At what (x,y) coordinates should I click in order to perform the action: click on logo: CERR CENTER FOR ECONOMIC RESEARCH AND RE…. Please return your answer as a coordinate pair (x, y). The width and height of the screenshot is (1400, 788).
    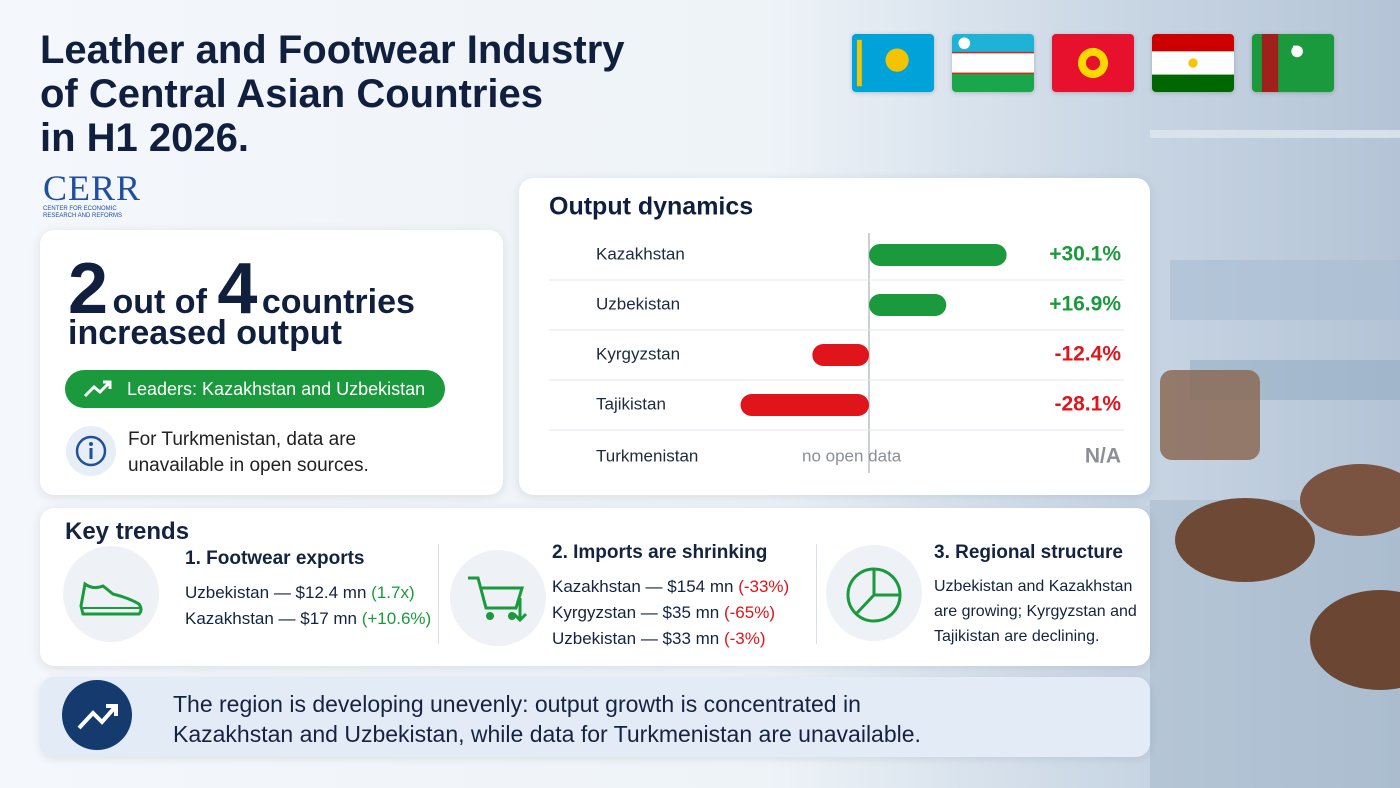
    Looking at the image, I should click on (92, 195).